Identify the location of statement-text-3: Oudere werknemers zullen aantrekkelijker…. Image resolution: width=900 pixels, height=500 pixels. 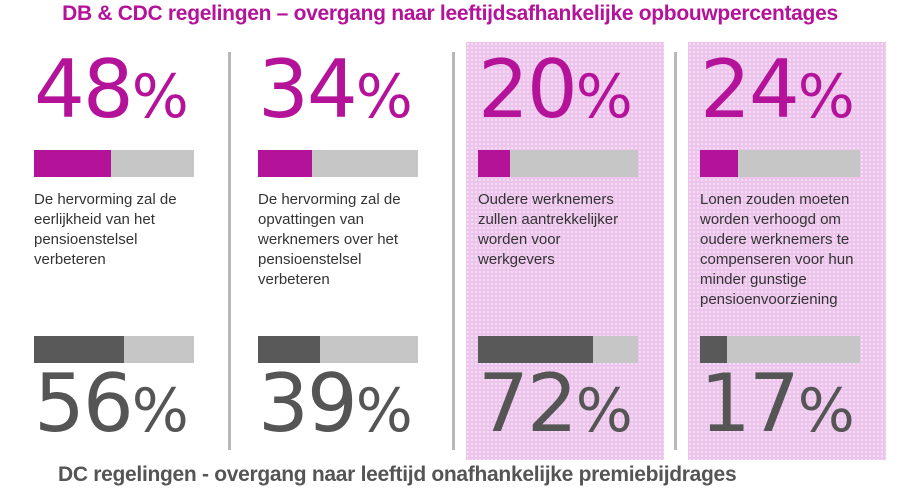
(548, 229).